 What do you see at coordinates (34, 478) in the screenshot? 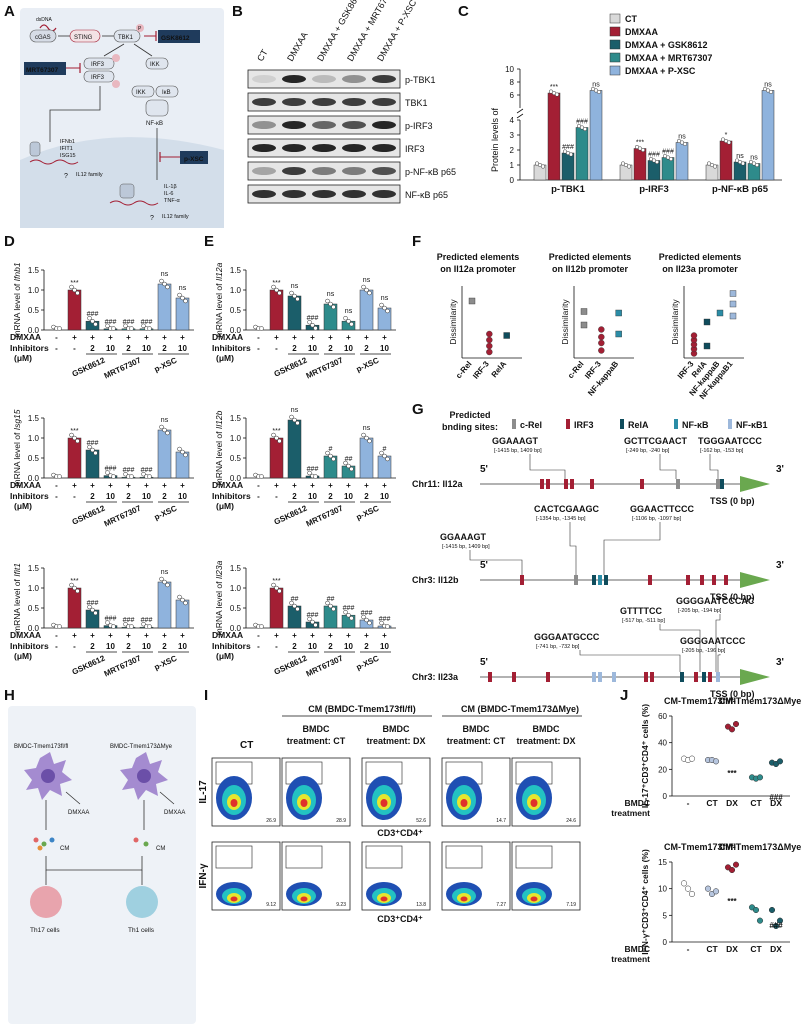
I see `qpcr-ytick-label: 0.0` at bounding box center [34, 478].